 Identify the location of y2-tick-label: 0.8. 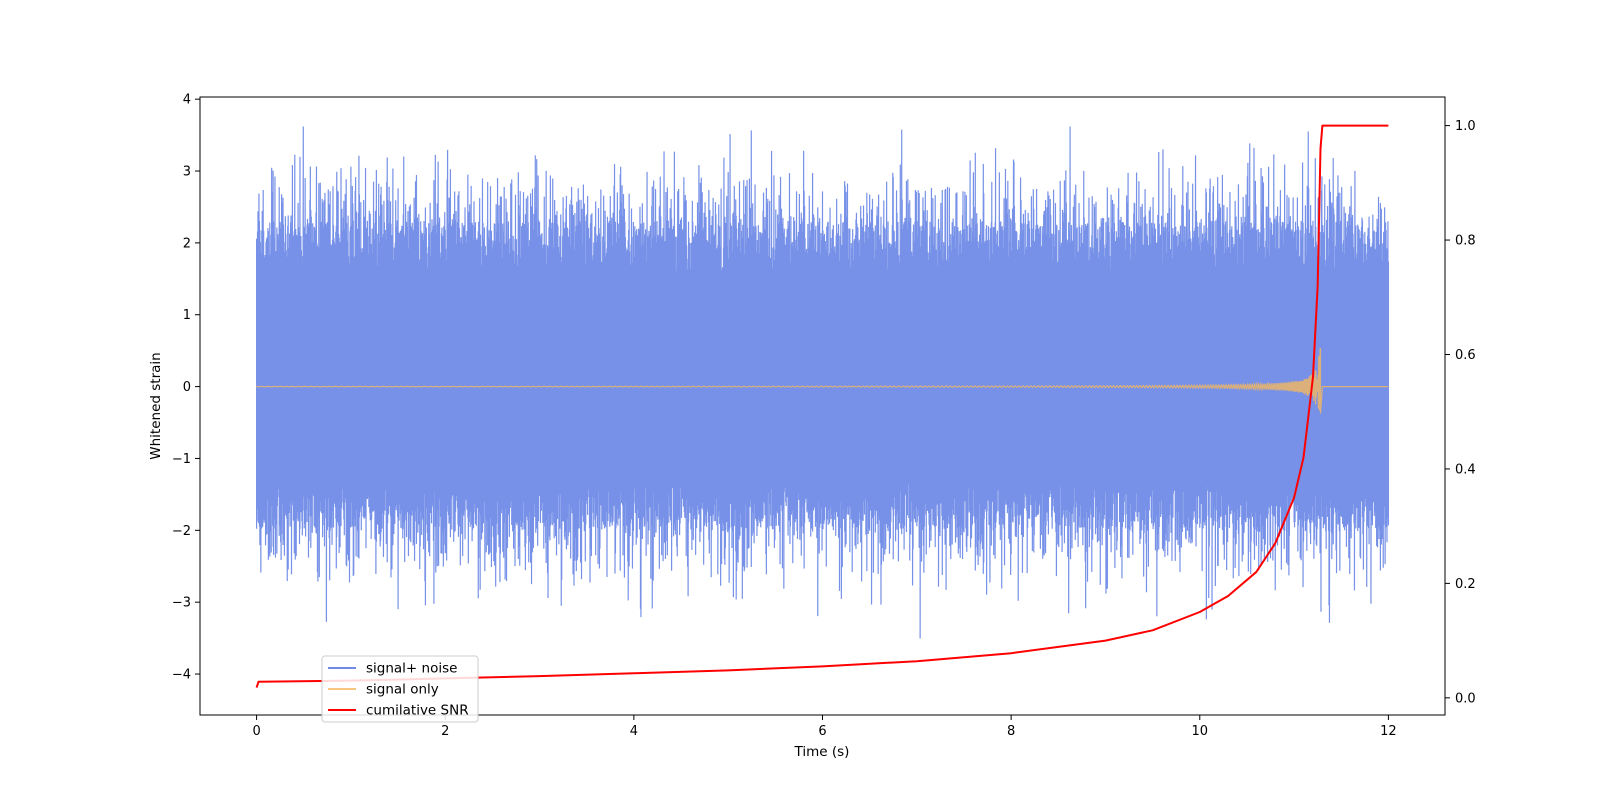
(1465, 241).